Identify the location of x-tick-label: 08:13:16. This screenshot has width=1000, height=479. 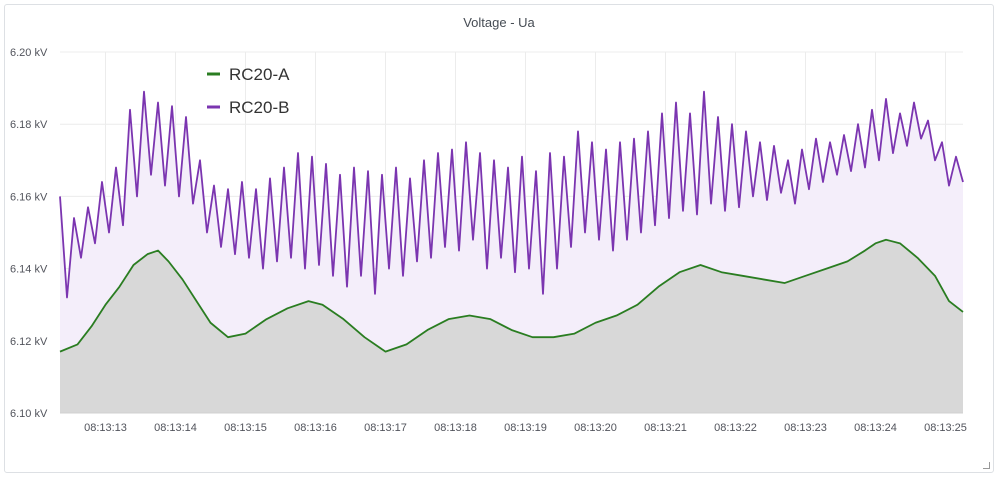
(315, 428).